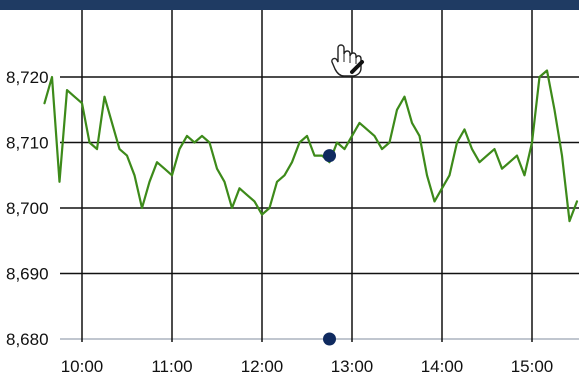 This screenshot has width=579, height=377. What do you see at coordinates (329, 247) in the screenshot?
I see `marker-group` at bounding box center [329, 247].